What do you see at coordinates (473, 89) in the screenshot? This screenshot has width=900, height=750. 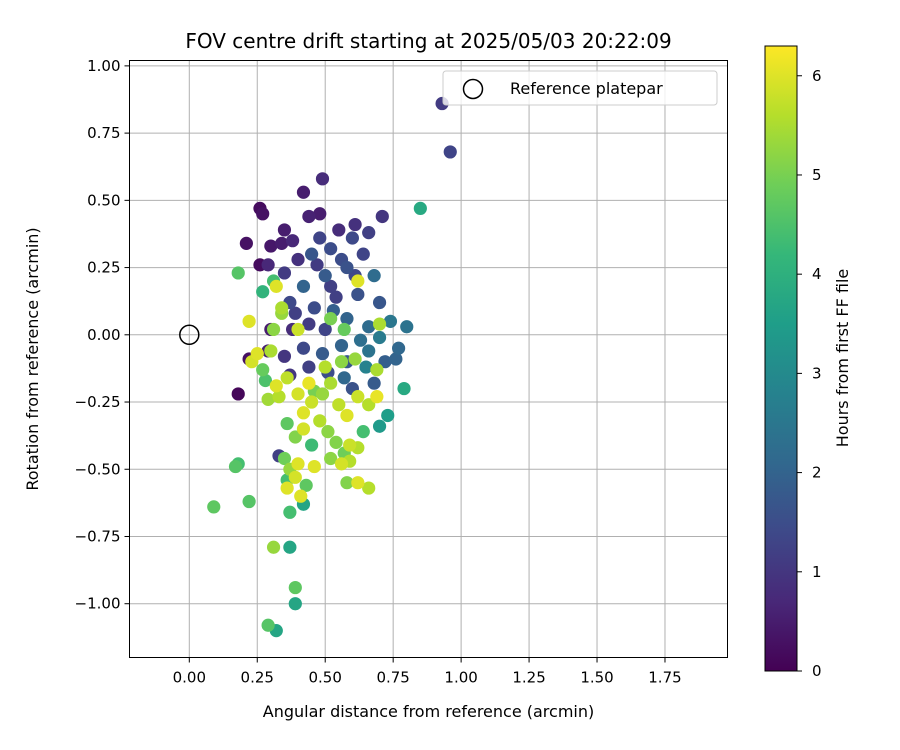 I see `legend-marker-icon` at bounding box center [473, 89].